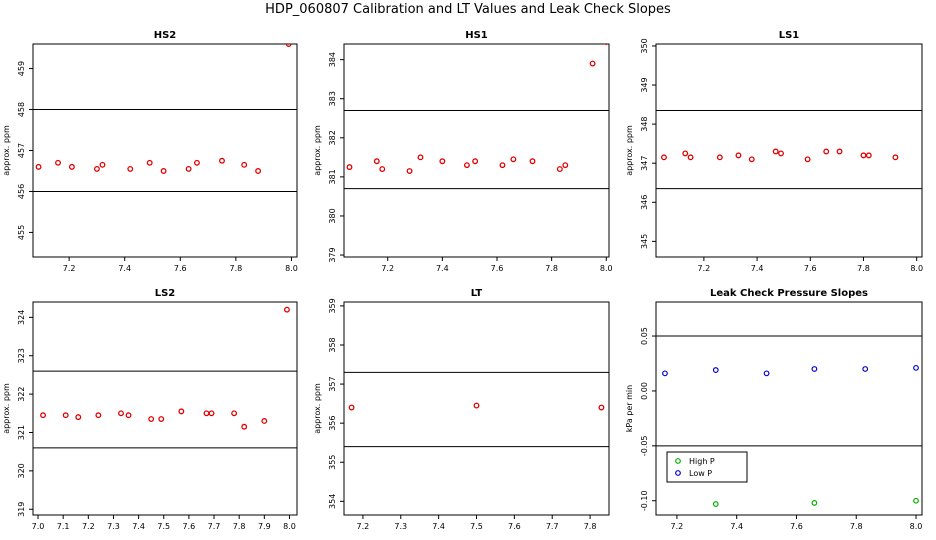 The image size is (936, 540). Describe the element at coordinates (814, 503) in the screenshot. I see `high-p-point` at that location.